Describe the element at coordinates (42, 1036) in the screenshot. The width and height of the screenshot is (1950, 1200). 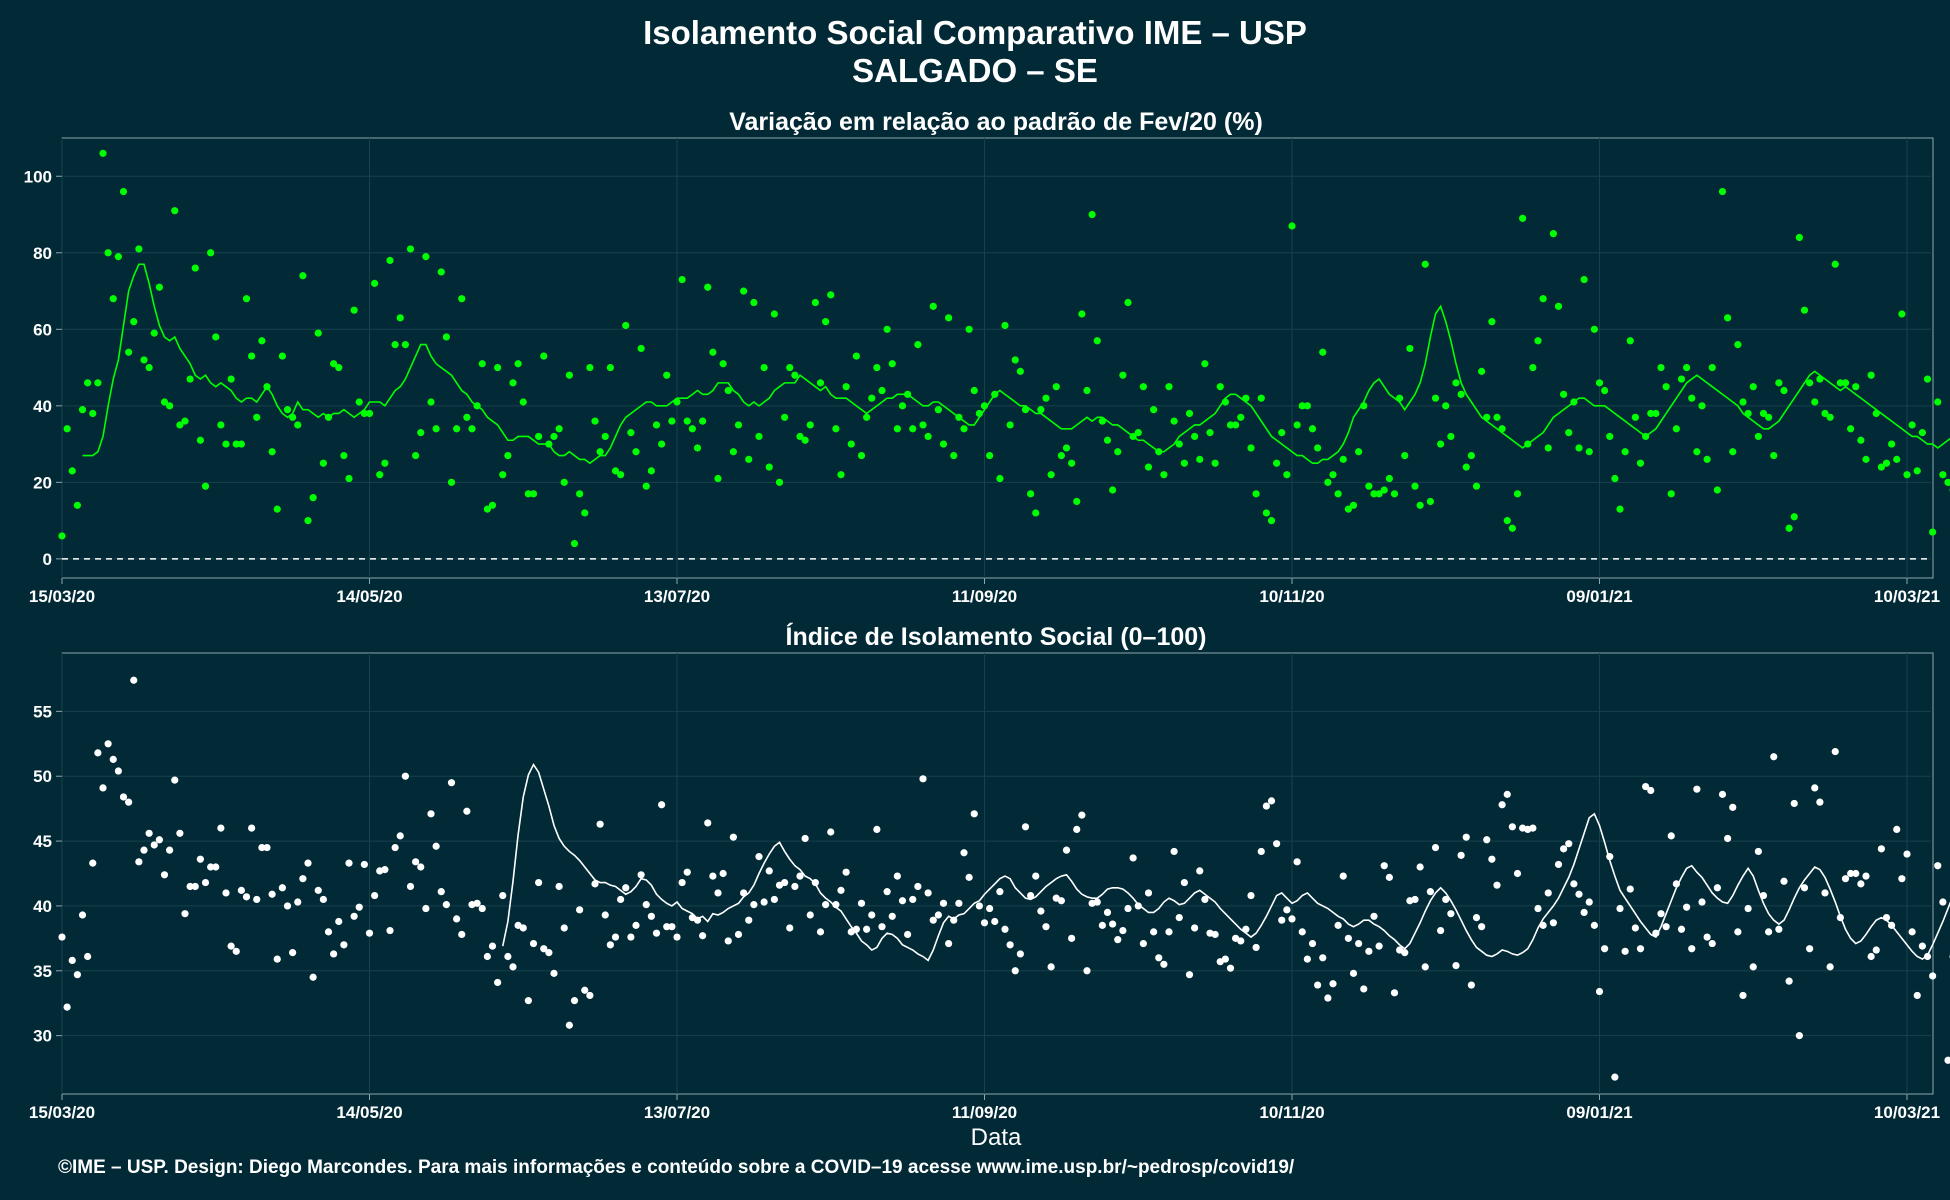
I see `y-tick-label: 30` at that location.